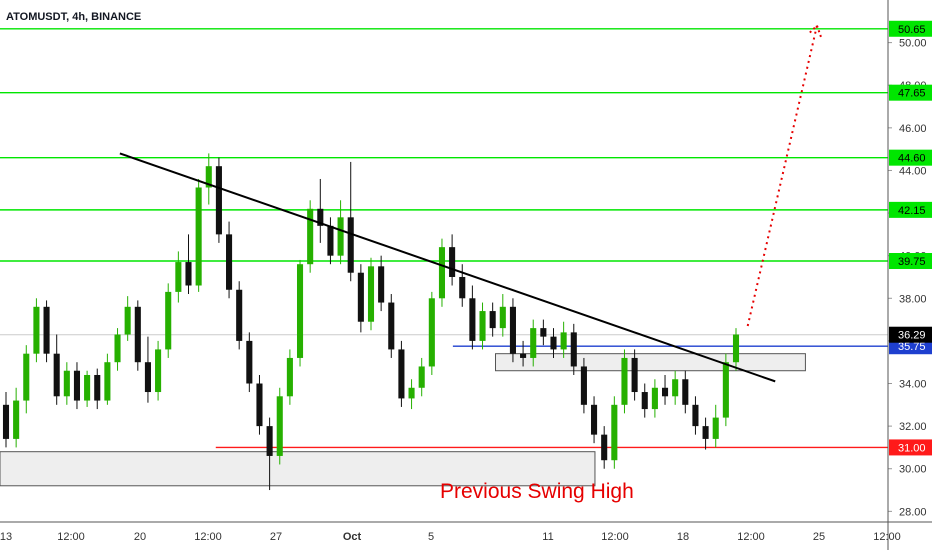 Image resolution: width=932 pixels, height=550 pixels. What do you see at coordinates (913, 299) in the screenshot?
I see `y-tick-label: 38.00` at bounding box center [913, 299].